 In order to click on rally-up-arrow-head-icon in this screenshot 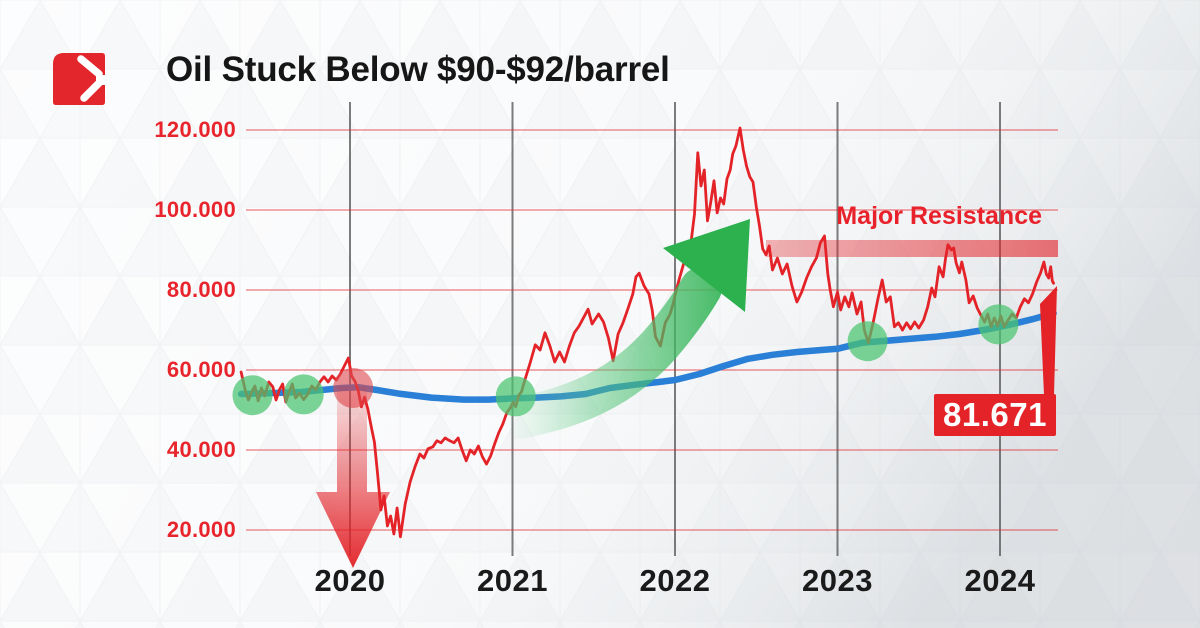, I will do `click(706, 265)`.